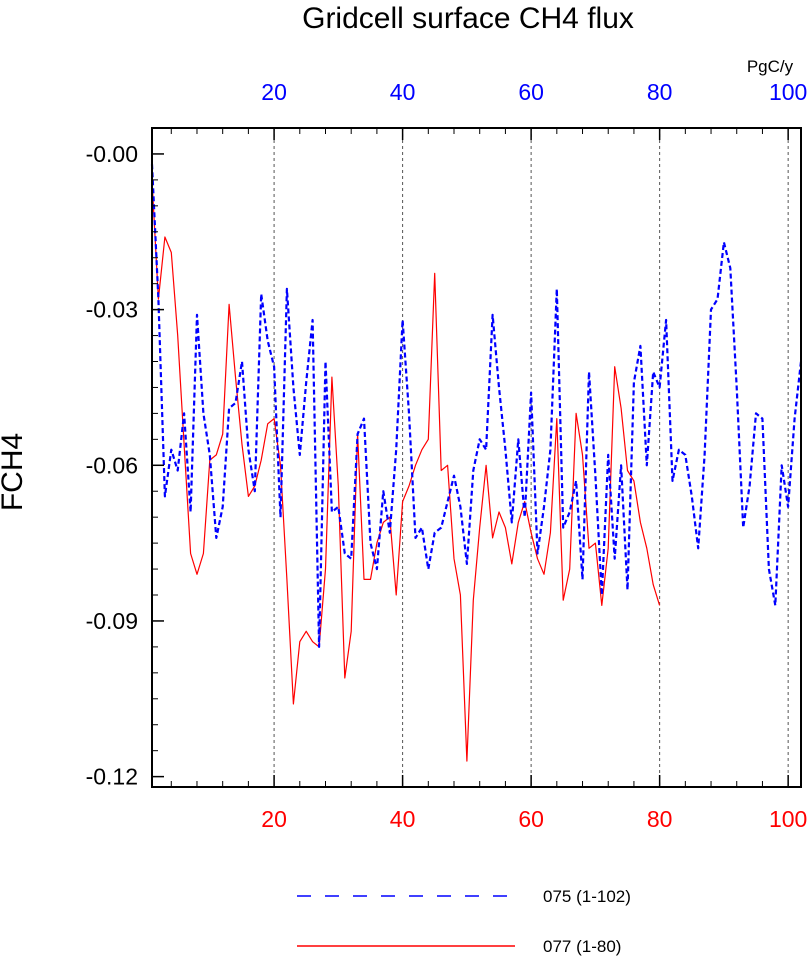 The image size is (810, 960). I want to click on x-tick-label-top: 60, so click(531, 92).